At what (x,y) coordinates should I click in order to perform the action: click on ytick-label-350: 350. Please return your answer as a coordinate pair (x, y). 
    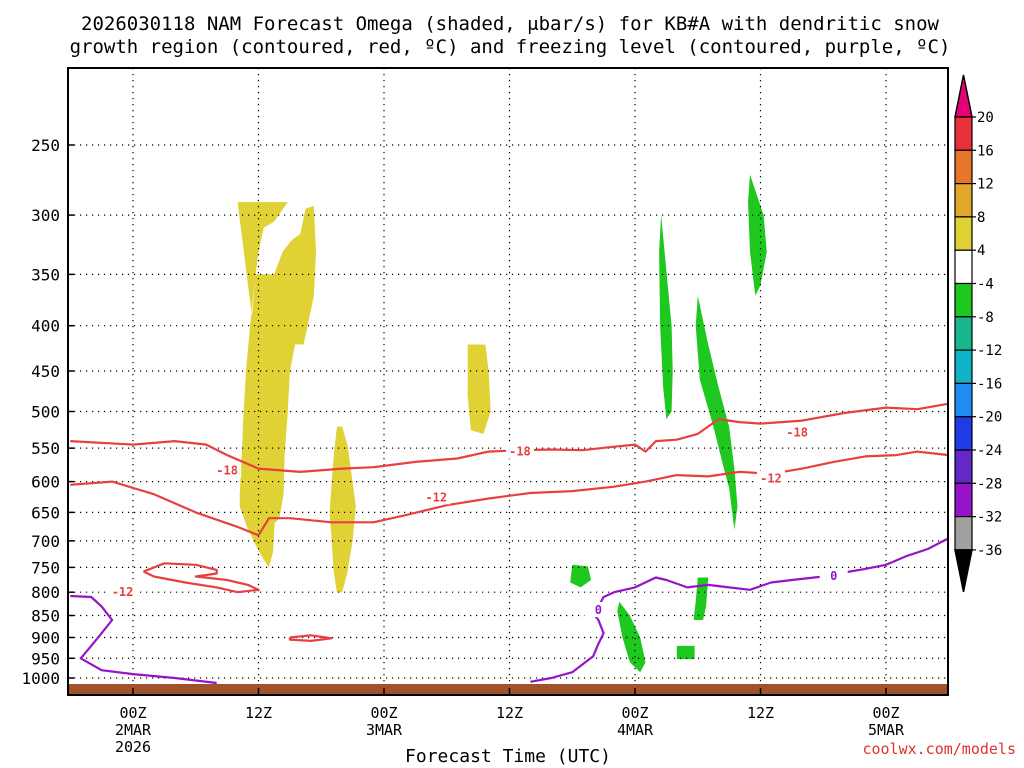
    Looking at the image, I should click on (45, 274).